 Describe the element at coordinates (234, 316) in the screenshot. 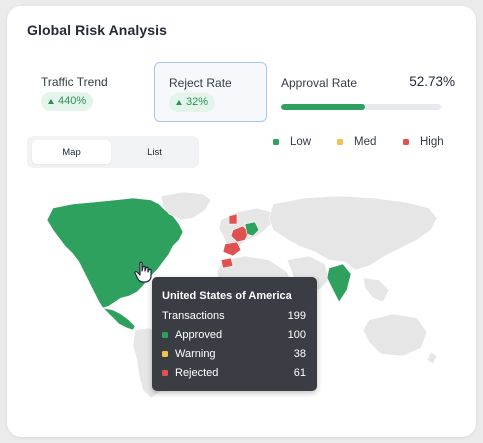

I see `tooltip-row-transactions: Transactions 199` at that location.